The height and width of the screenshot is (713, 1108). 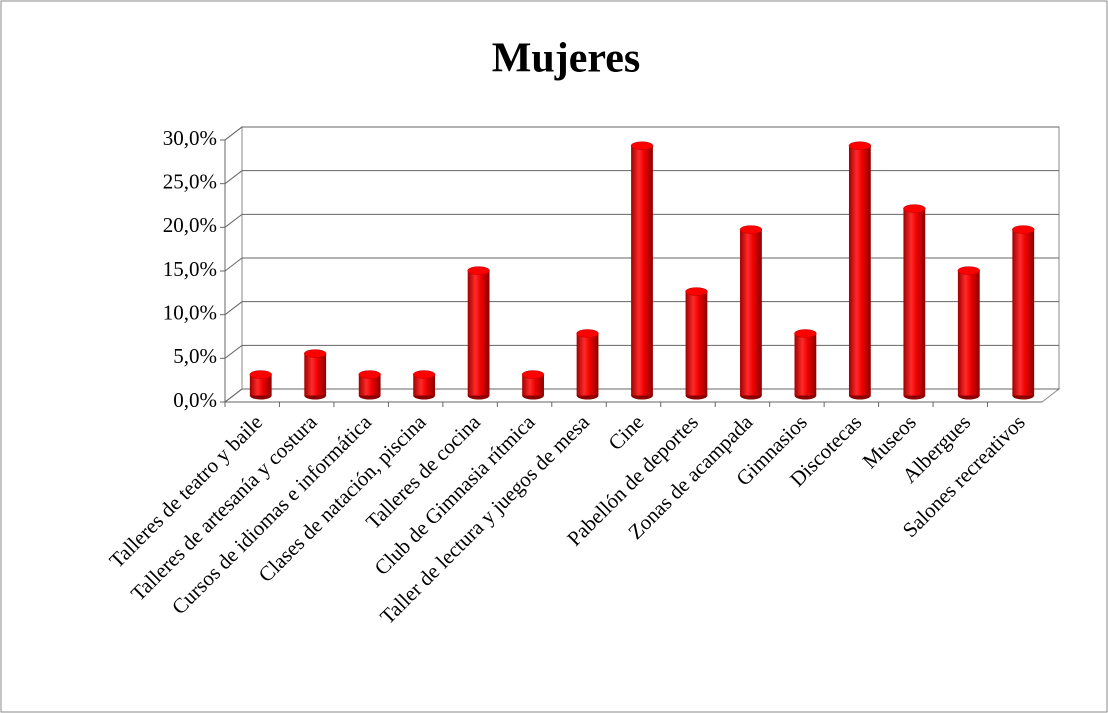 I want to click on y-tick-label: 25,0%, so click(x=190, y=181).